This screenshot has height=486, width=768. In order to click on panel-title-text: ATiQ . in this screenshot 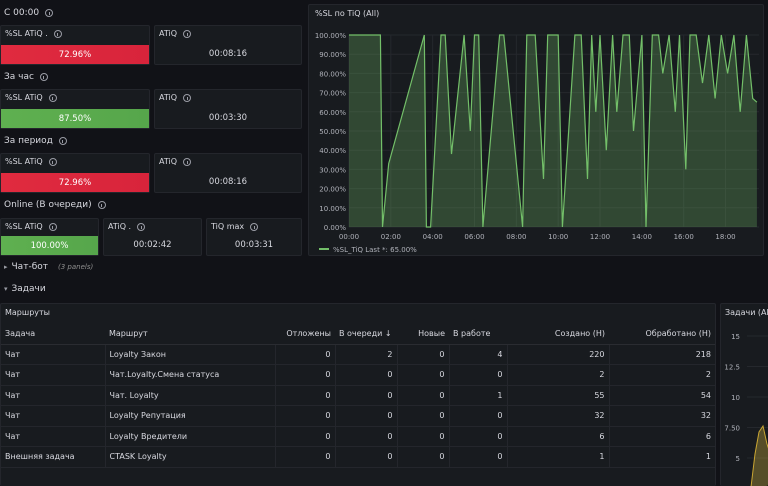, I will do `click(120, 226)`.